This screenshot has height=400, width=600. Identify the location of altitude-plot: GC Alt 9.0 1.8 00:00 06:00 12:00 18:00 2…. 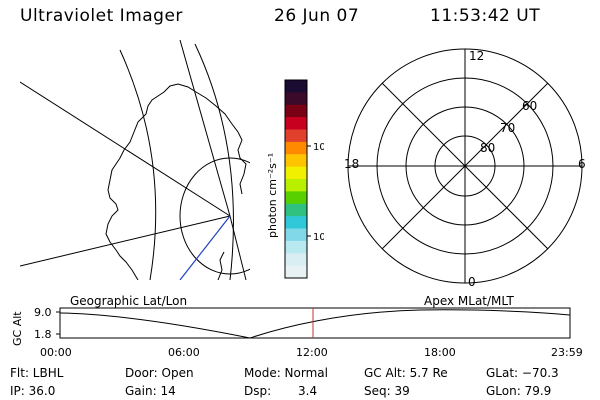
(297, 332).